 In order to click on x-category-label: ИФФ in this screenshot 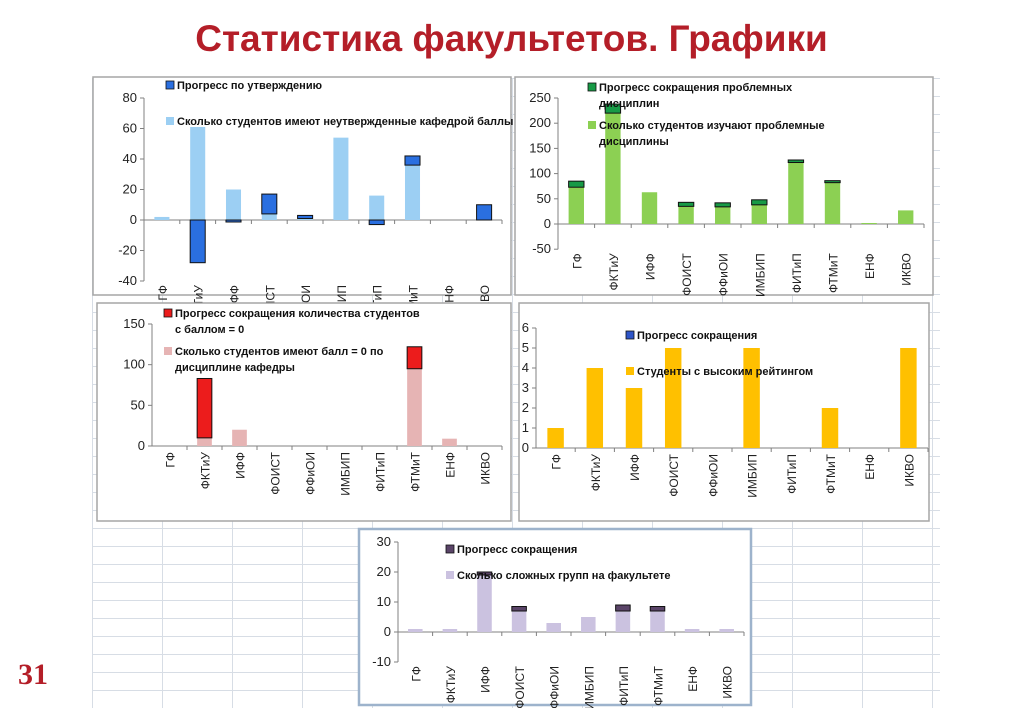, I will do `click(635, 467)`.